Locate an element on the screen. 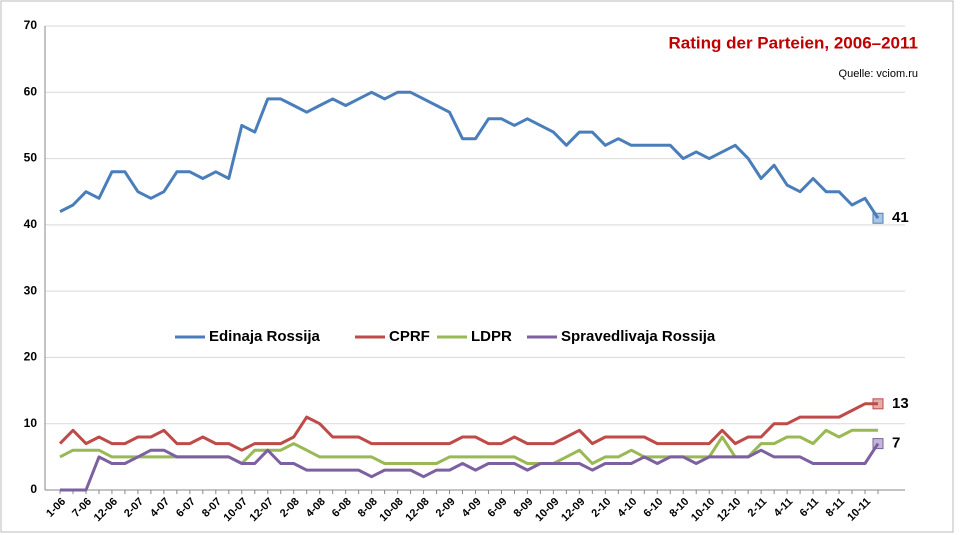  legend-label: Edinaja Rossija is located at coordinates (265, 336).